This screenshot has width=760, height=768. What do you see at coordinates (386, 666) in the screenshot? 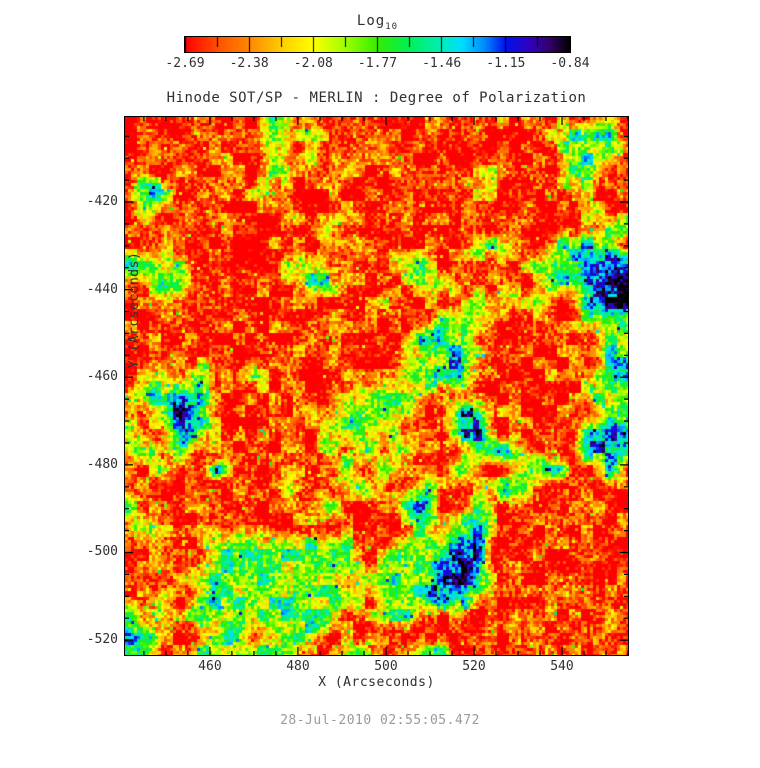
I see `x-tick-label: 500` at bounding box center [386, 666].